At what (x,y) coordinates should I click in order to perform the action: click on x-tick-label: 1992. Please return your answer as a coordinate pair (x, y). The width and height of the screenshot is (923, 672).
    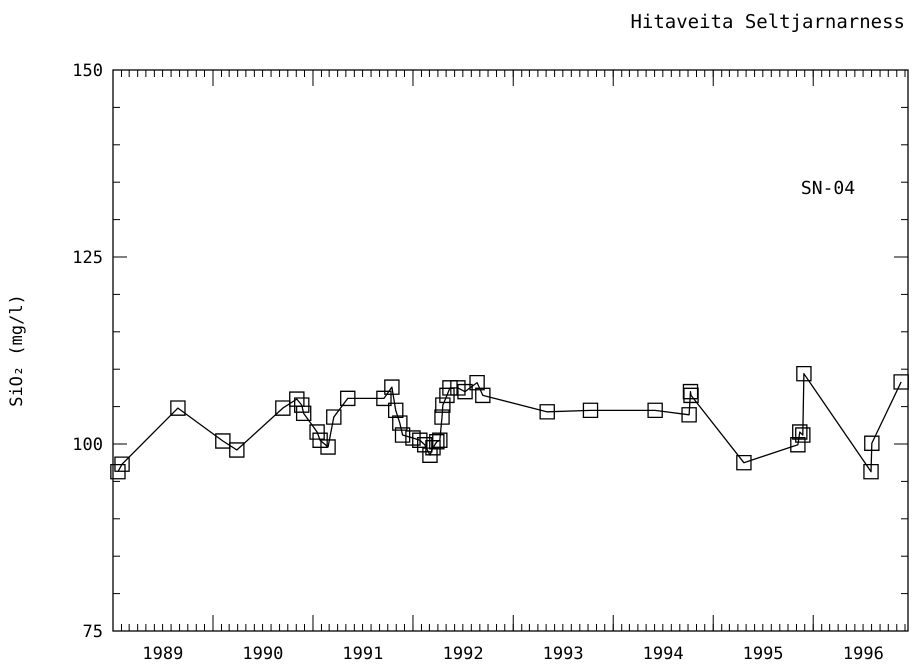
    Looking at the image, I should click on (463, 654).